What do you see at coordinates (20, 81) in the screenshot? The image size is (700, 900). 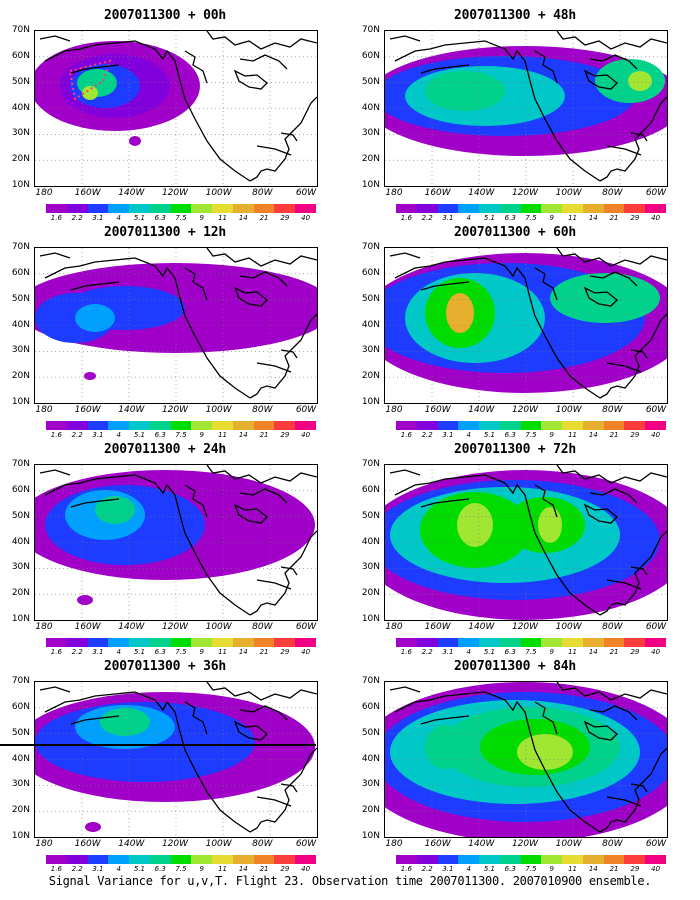 I see `y-tick-label: 50N` at bounding box center [20, 81].